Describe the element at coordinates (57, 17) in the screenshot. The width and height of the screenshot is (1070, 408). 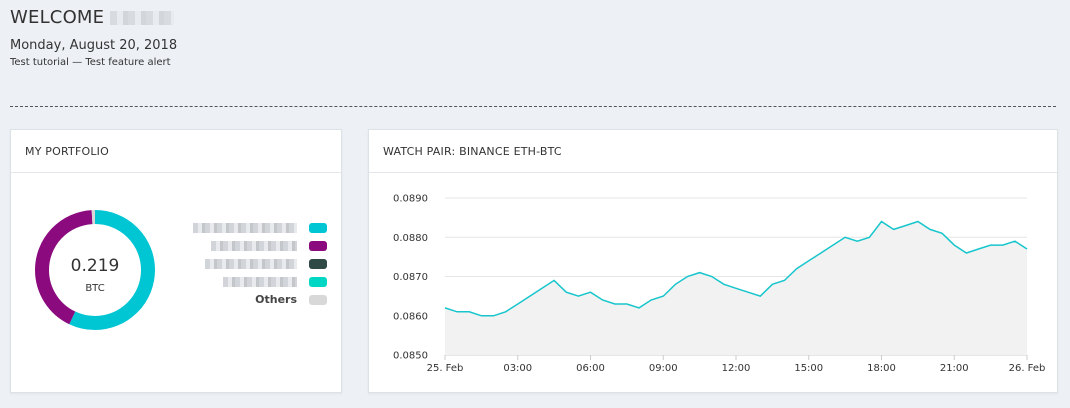
I see `welcome-title: WELCOME` at that location.